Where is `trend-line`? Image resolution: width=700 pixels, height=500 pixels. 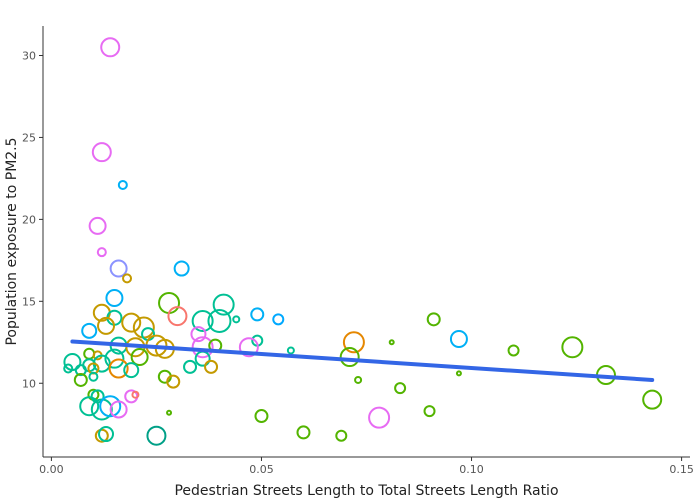 trend-line is located at coordinates (362, 360).